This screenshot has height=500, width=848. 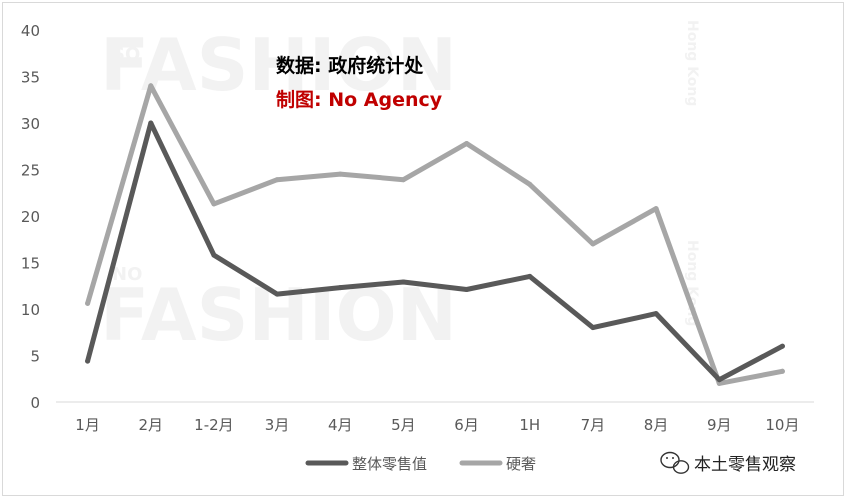 I want to click on x-tick-label: 9月, so click(x=719, y=425).